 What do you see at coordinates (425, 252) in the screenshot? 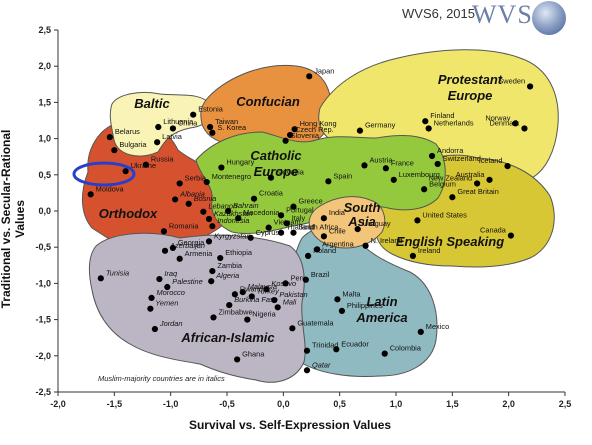
I see `point-ireland: Ireland` at bounding box center [425, 252].